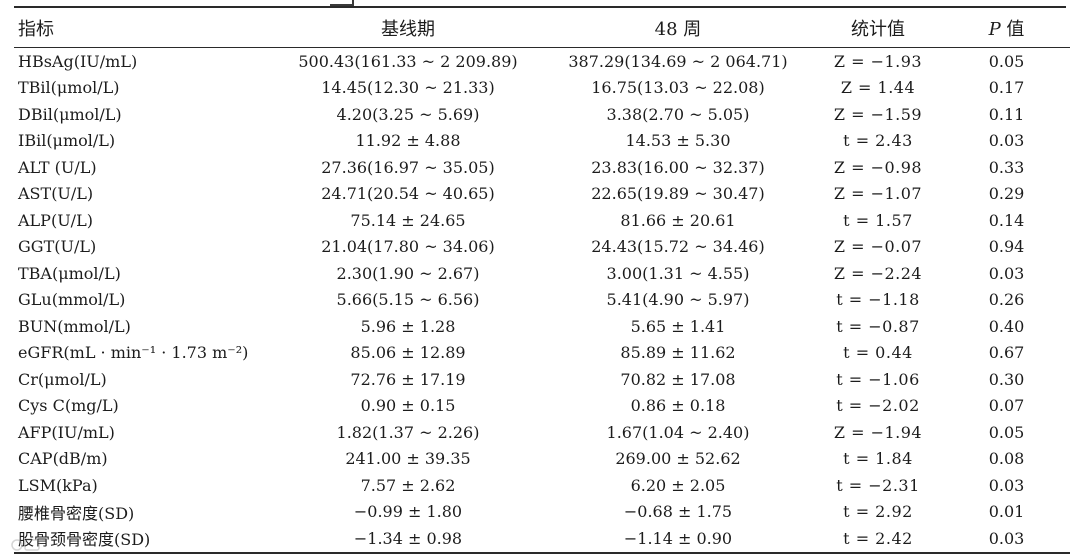 This screenshot has height=560, width=1080. Describe the element at coordinates (1006, 406) in the screenshot. I see `cell-p-value: 0.07` at that location.